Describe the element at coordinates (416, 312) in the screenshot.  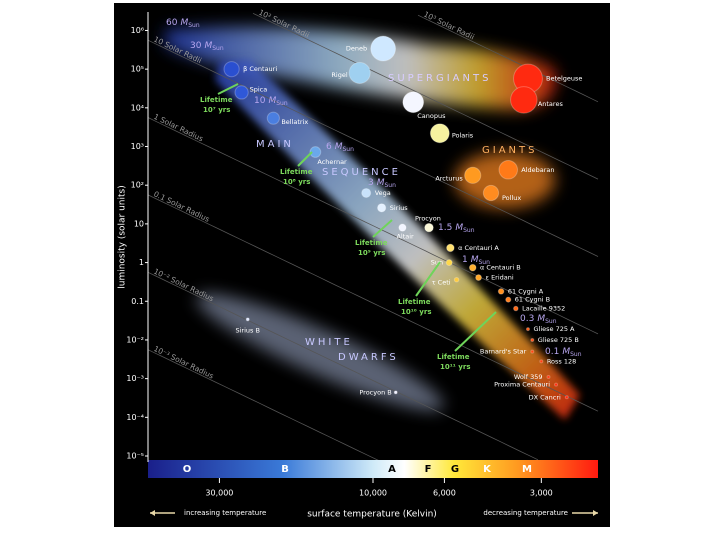
I see `lifetime-value: 10¹⁰ yrs` at that location.